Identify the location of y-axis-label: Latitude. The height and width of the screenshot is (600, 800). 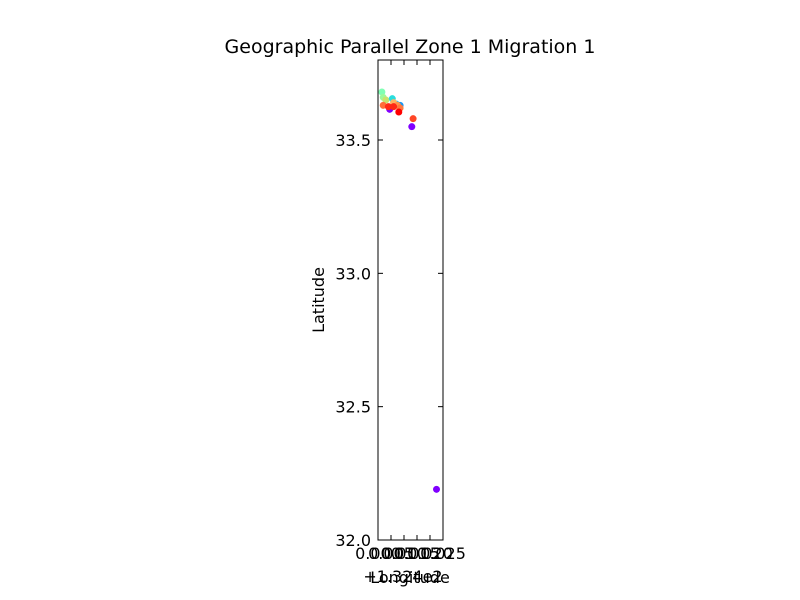
(318, 300).